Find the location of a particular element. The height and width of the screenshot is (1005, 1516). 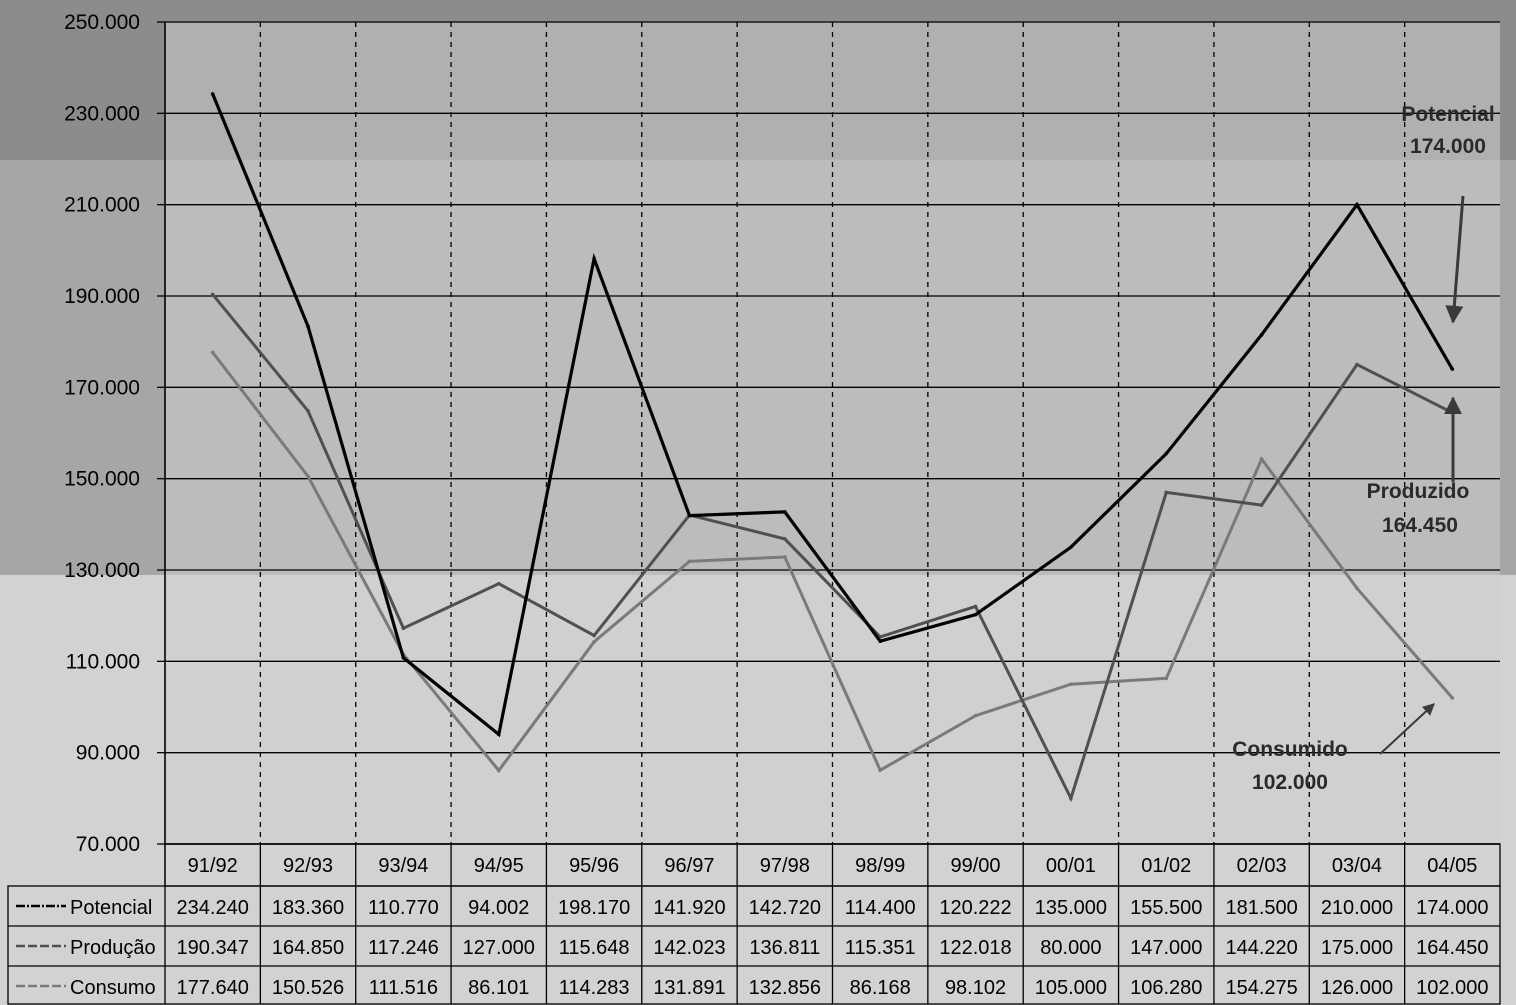

x-tick-label: 98/99 is located at coordinates (880, 866).